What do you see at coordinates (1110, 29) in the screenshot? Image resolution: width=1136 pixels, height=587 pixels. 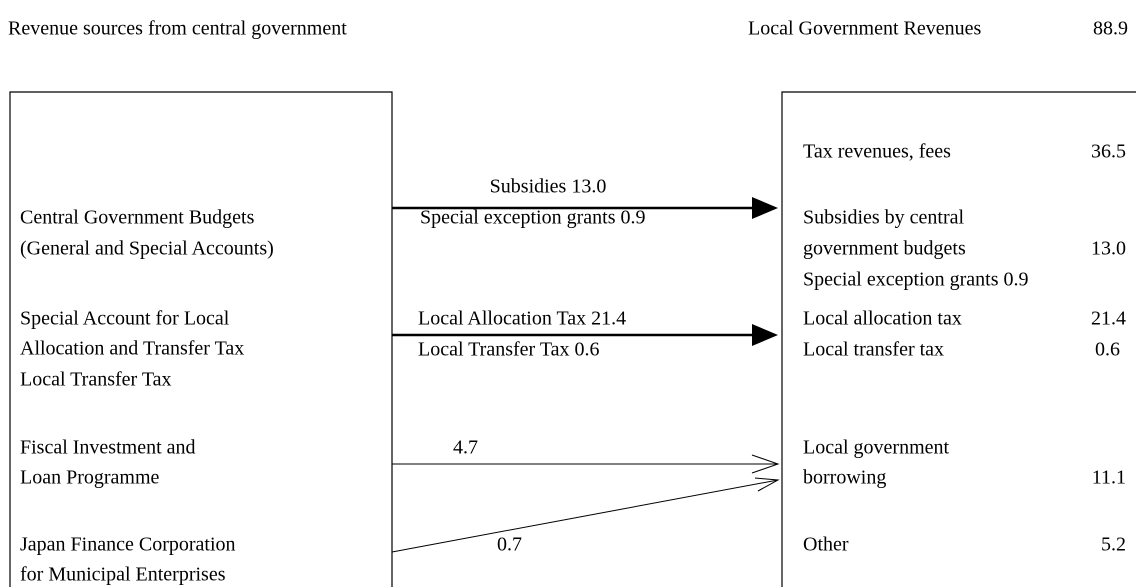 I see `total: 88.9` at bounding box center [1110, 29].